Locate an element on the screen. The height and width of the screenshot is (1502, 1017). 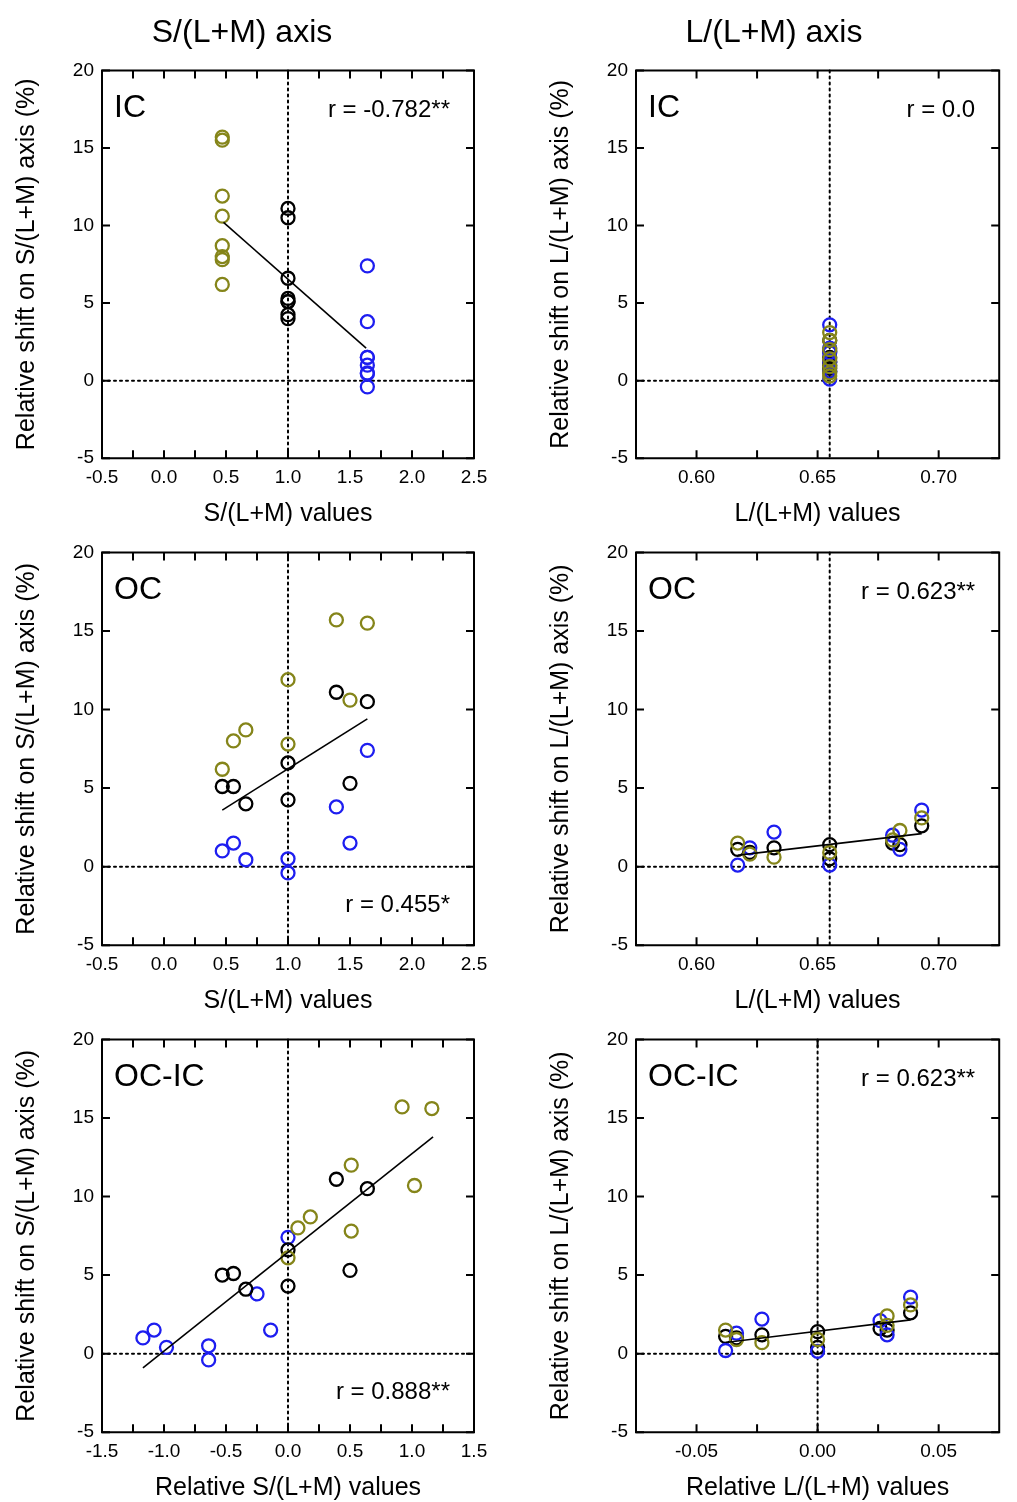
annotation: r = 0.888** is located at coordinates (392, 1390).